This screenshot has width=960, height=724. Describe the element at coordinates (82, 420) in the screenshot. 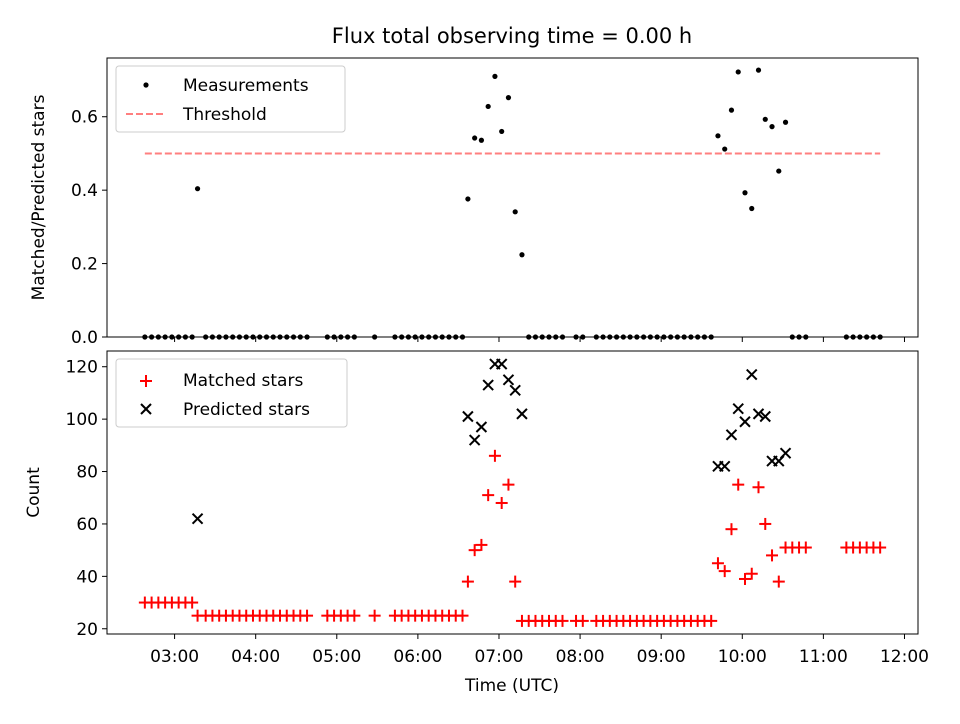

I see `y-tick-label: 100` at that location.